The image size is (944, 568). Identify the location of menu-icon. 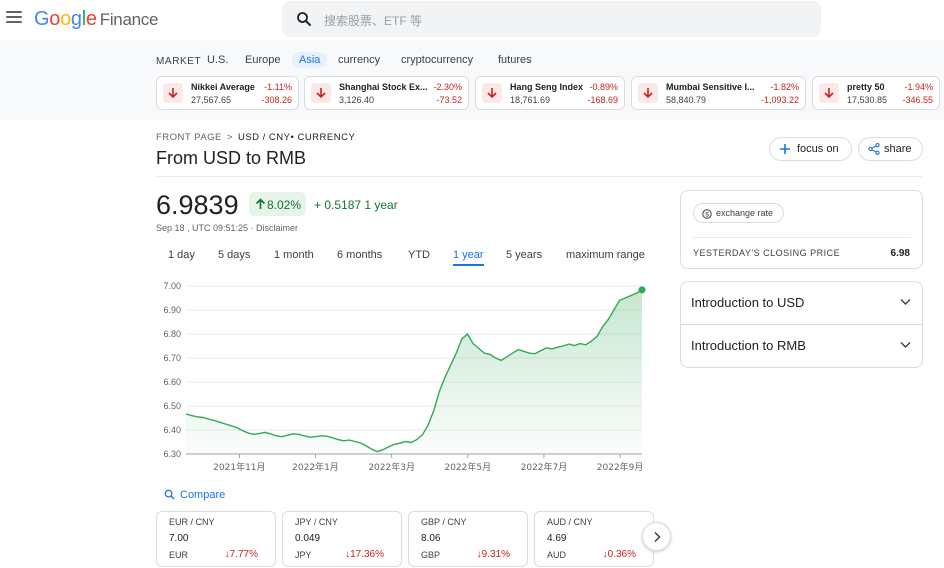
(14, 18).